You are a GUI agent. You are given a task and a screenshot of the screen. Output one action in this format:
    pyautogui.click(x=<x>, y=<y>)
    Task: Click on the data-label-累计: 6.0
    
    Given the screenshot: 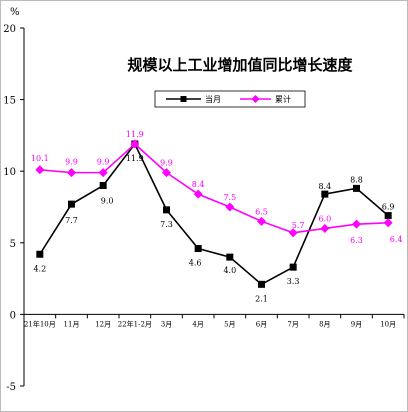 What is the action you would take?
    pyautogui.click(x=324, y=218)
    